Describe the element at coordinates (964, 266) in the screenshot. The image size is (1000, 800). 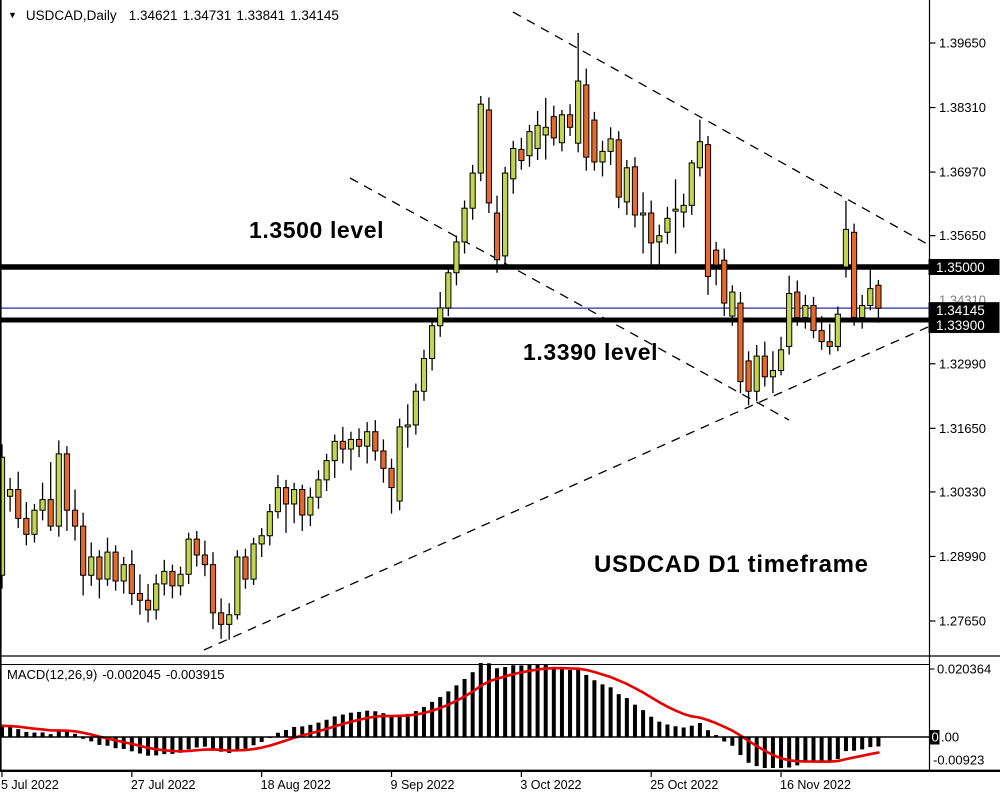
I see `price-label-box` at that location.